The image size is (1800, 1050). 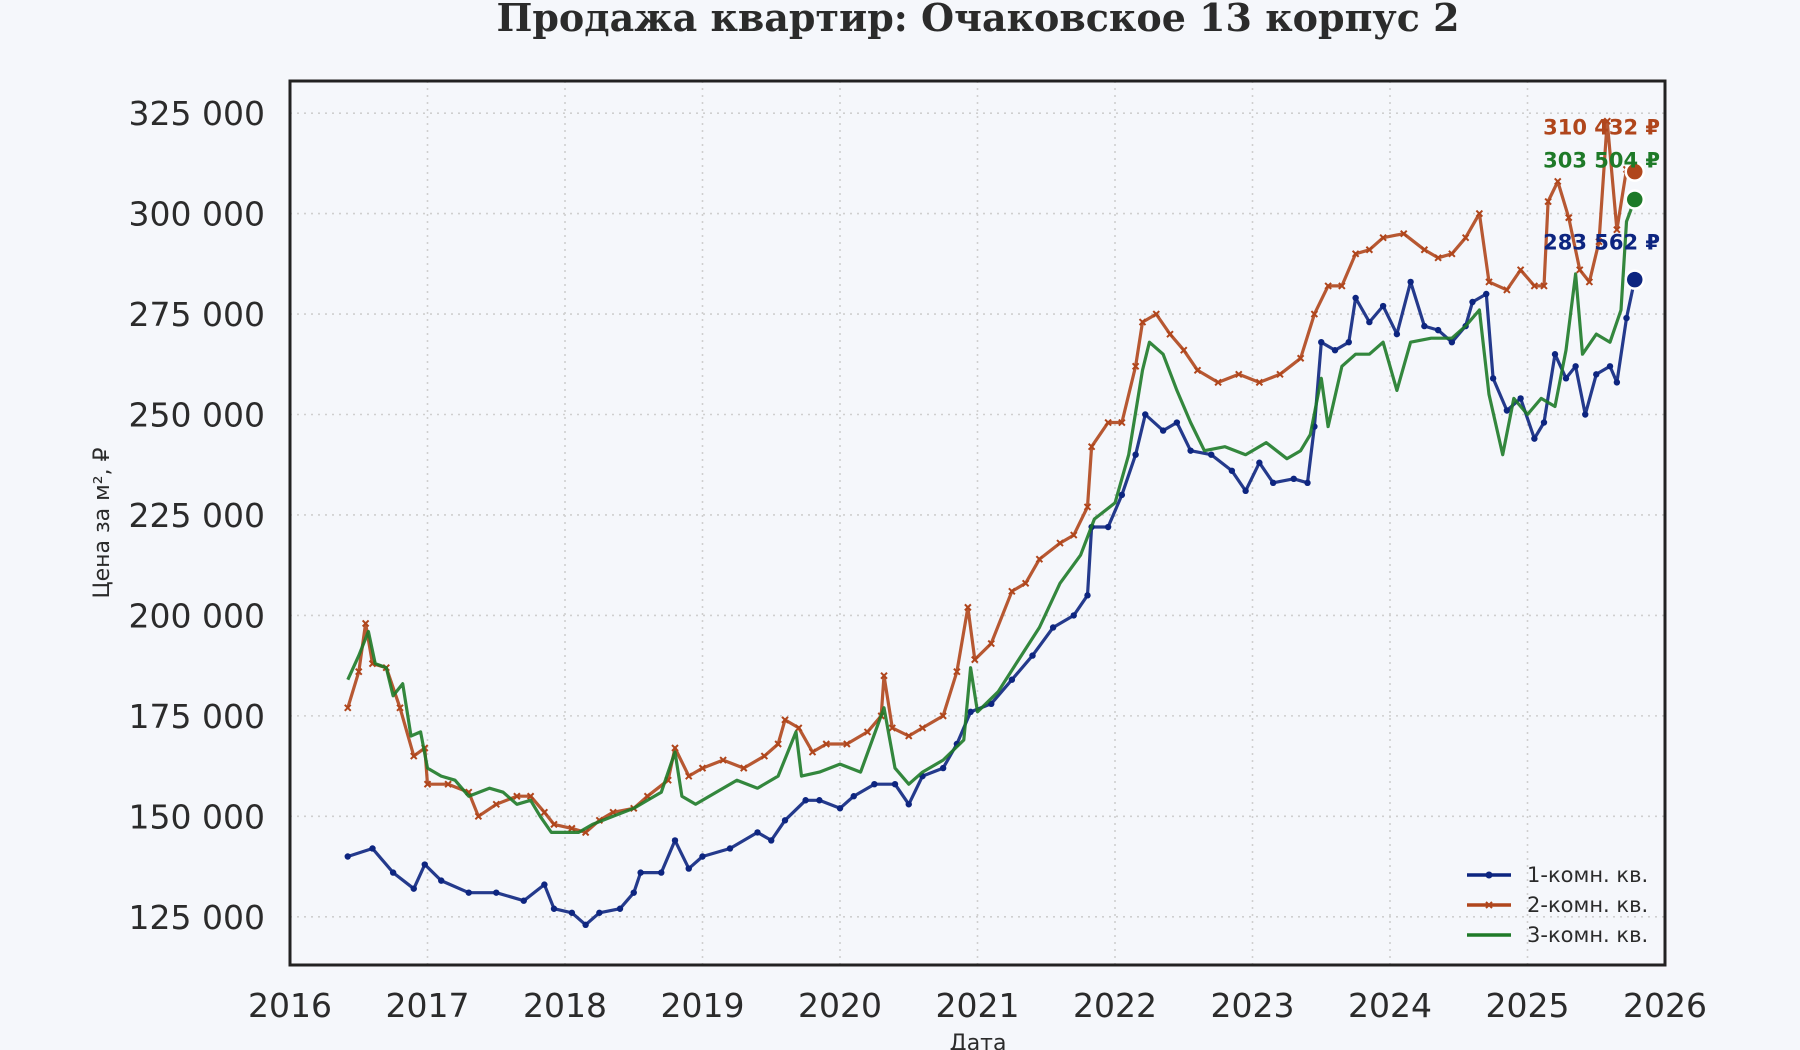 I want to click on y-tick-label: 275 000, so click(x=197, y=314).